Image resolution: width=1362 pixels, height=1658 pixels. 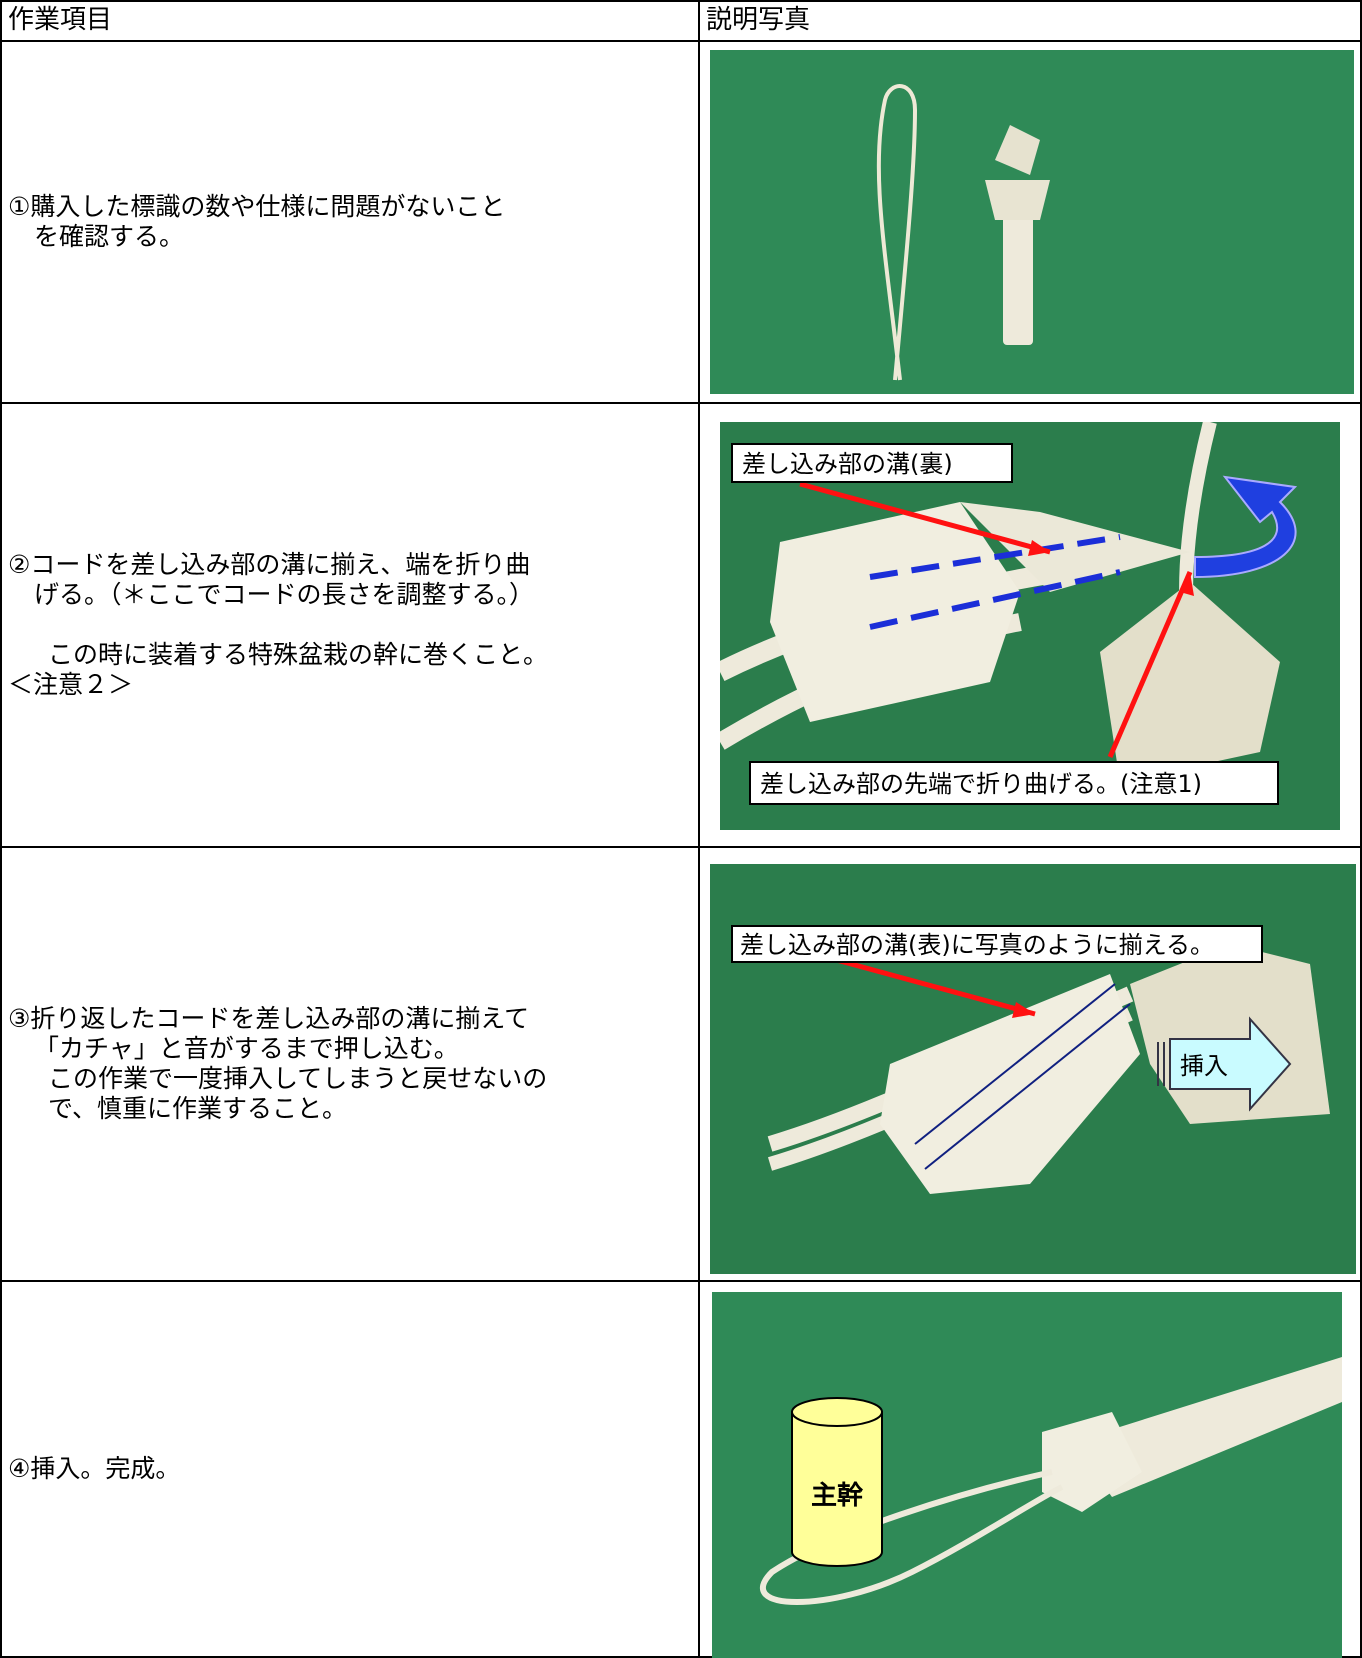 What do you see at coordinates (1030, 21) in the screenshot?
I see `header-cell: 説明写真` at bounding box center [1030, 21].